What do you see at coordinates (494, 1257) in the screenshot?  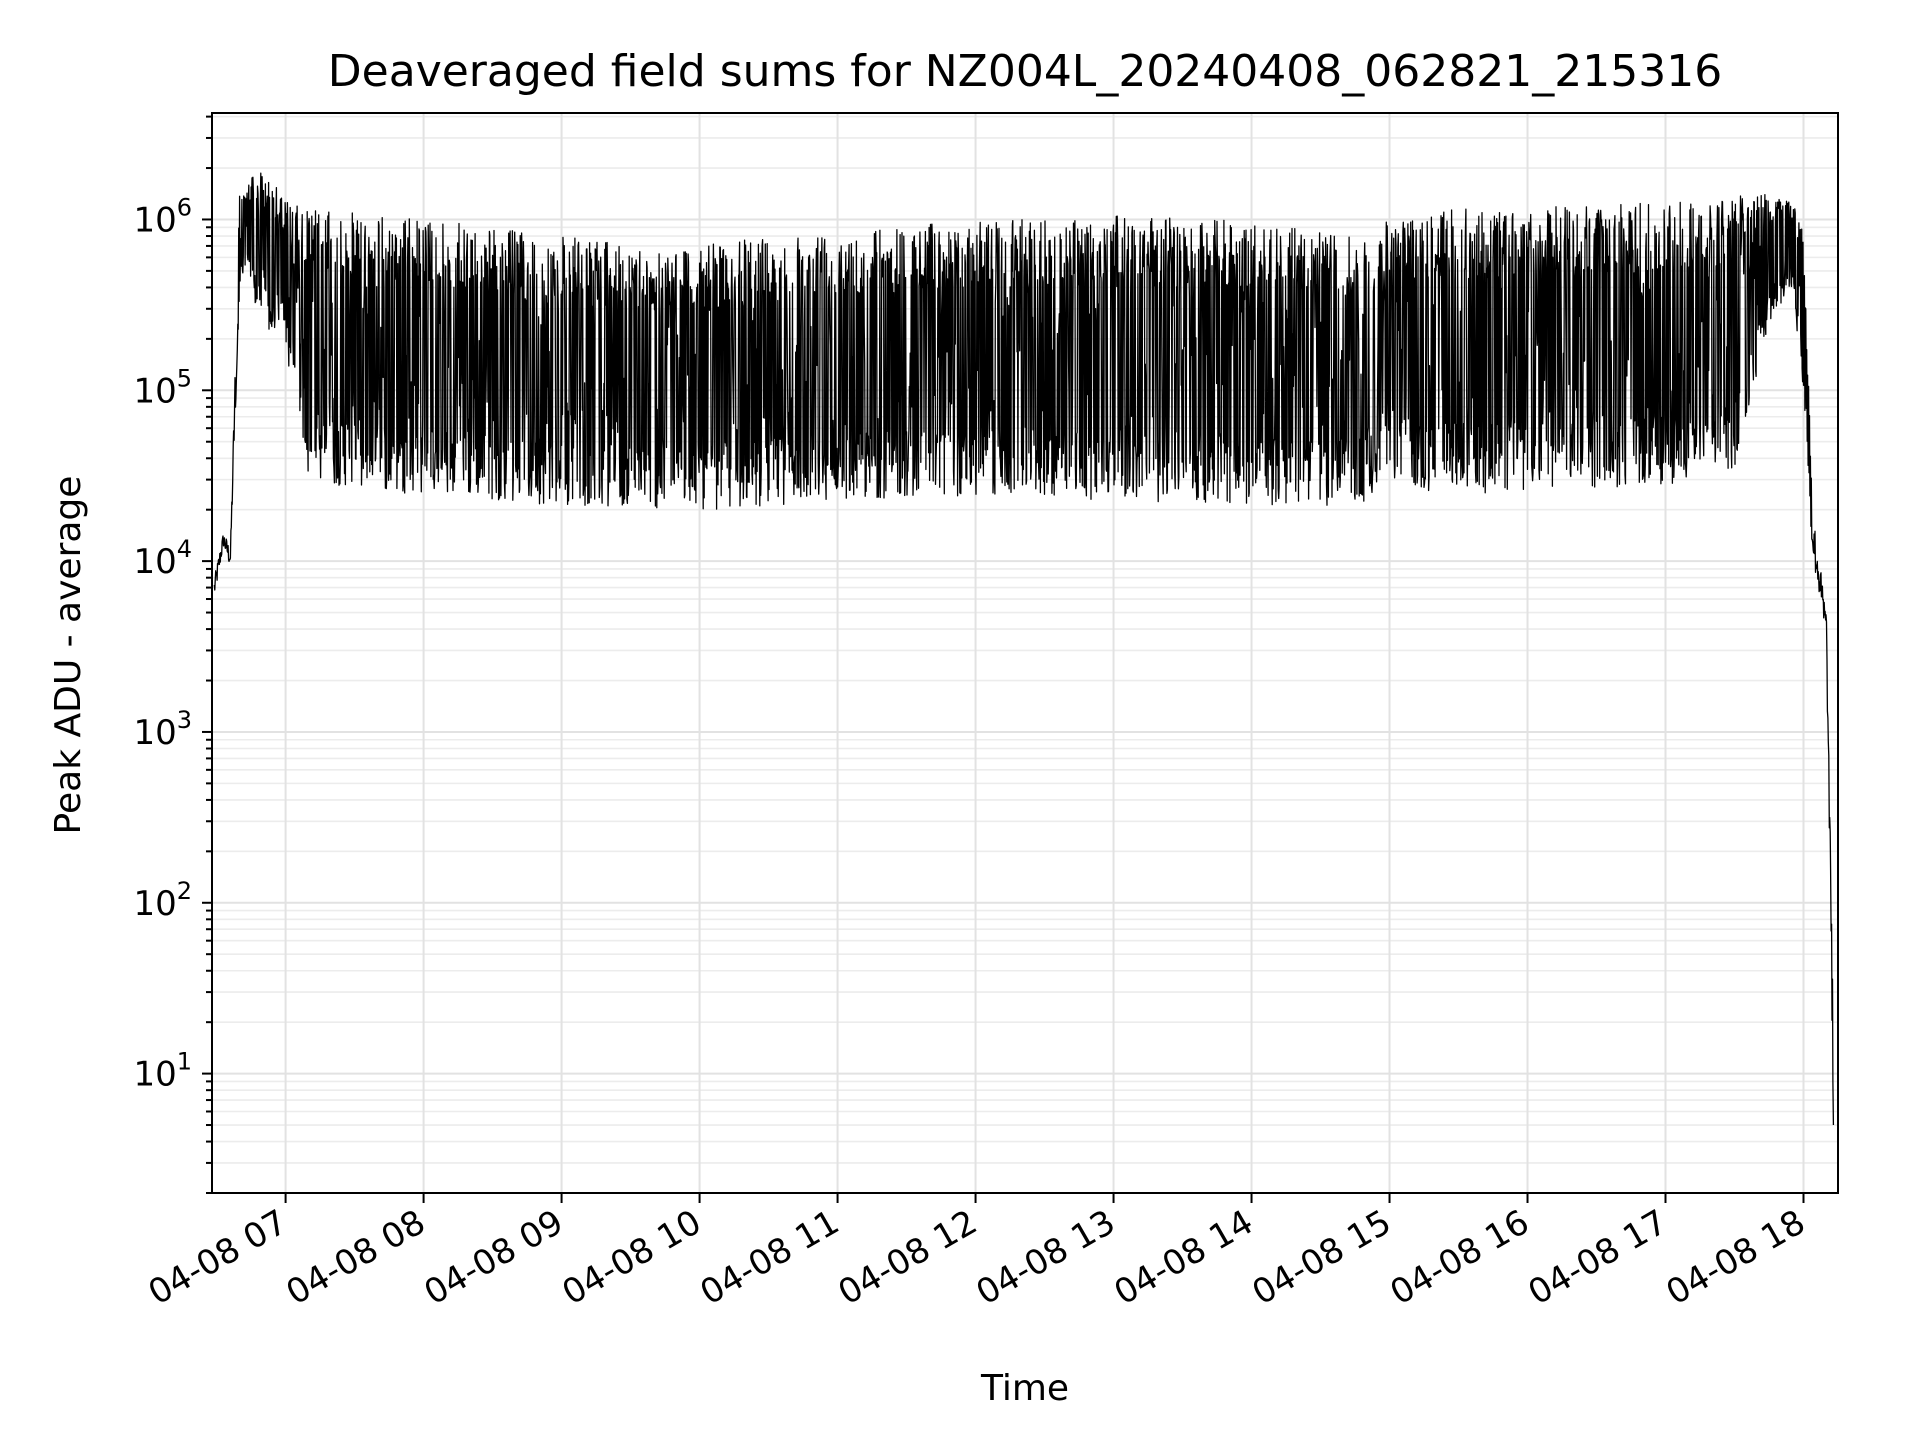 I see `x-tick-label: 04-08 09` at bounding box center [494, 1257].